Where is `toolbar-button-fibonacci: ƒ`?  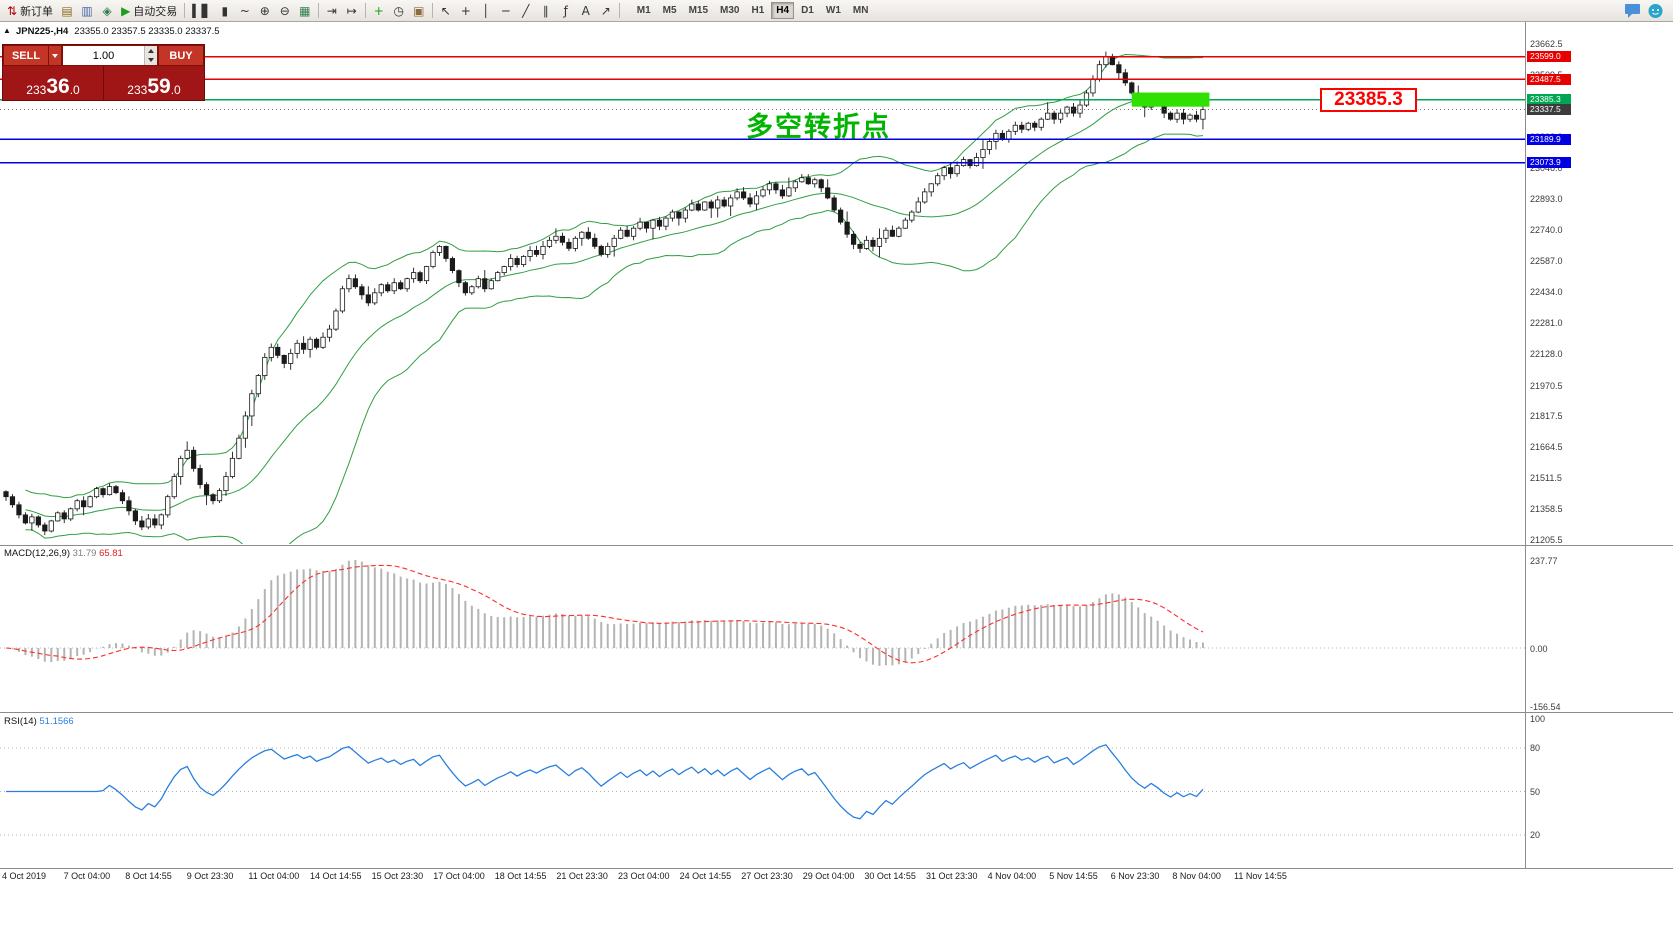 toolbar-button-fibonacci: ƒ is located at coordinates (566, 10).